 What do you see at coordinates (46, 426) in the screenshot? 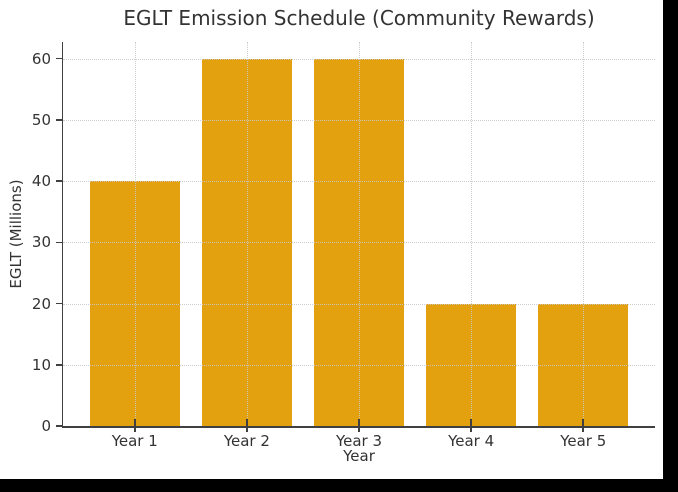
I see `y-tick-label: 0` at bounding box center [46, 426].